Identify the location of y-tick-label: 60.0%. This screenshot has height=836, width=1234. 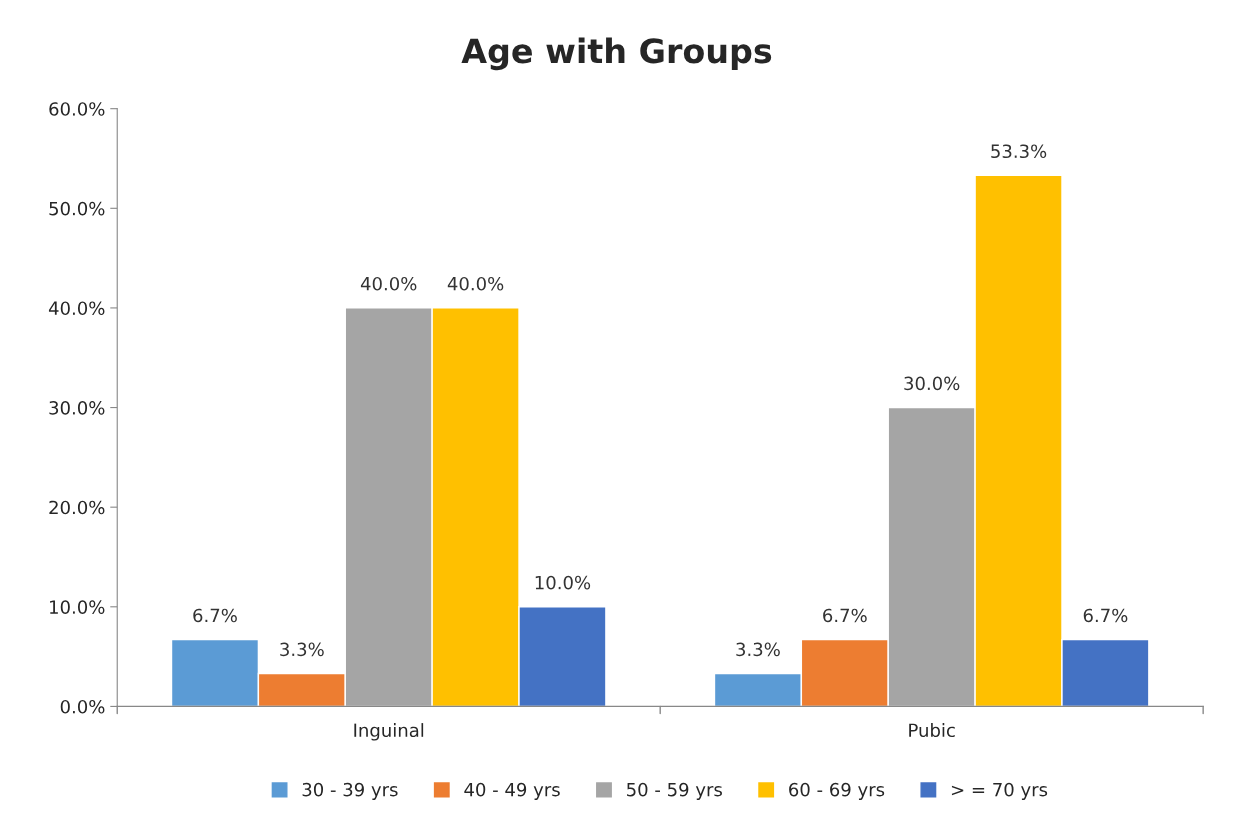
(77, 109).